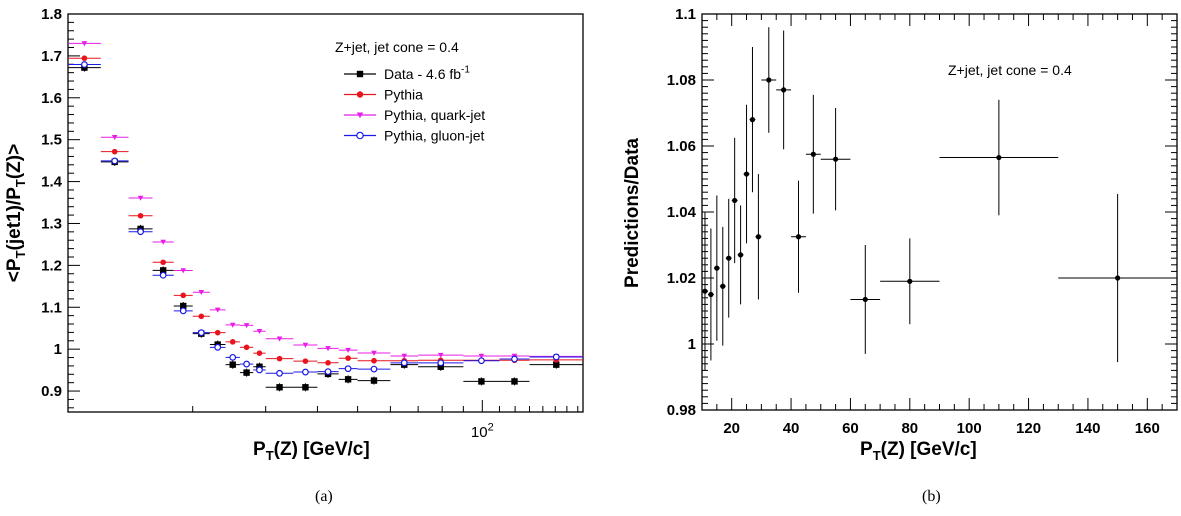  Describe the element at coordinates (681, 278) in the screenshot. I see `y-tick-label: 1.02` at that location.